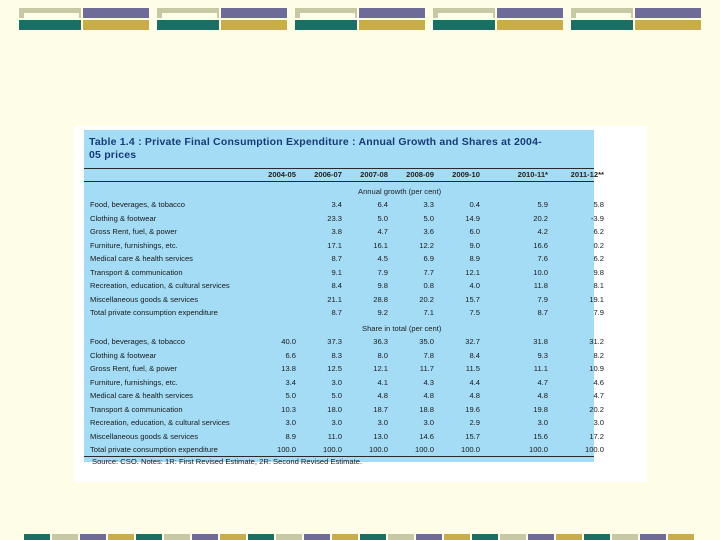 The image size is (720, 540). Describe the element at coordinates (336, 355) in the screenshot. I see `table-cell: 8.3` at that location.